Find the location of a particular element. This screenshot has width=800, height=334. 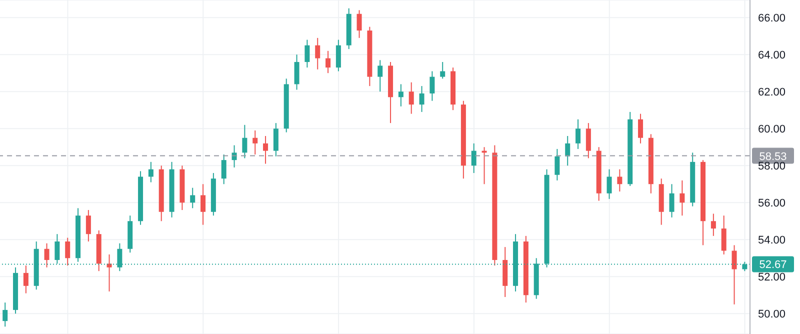

y-tick-label: 54.00 is located at coordinates (772, 240).